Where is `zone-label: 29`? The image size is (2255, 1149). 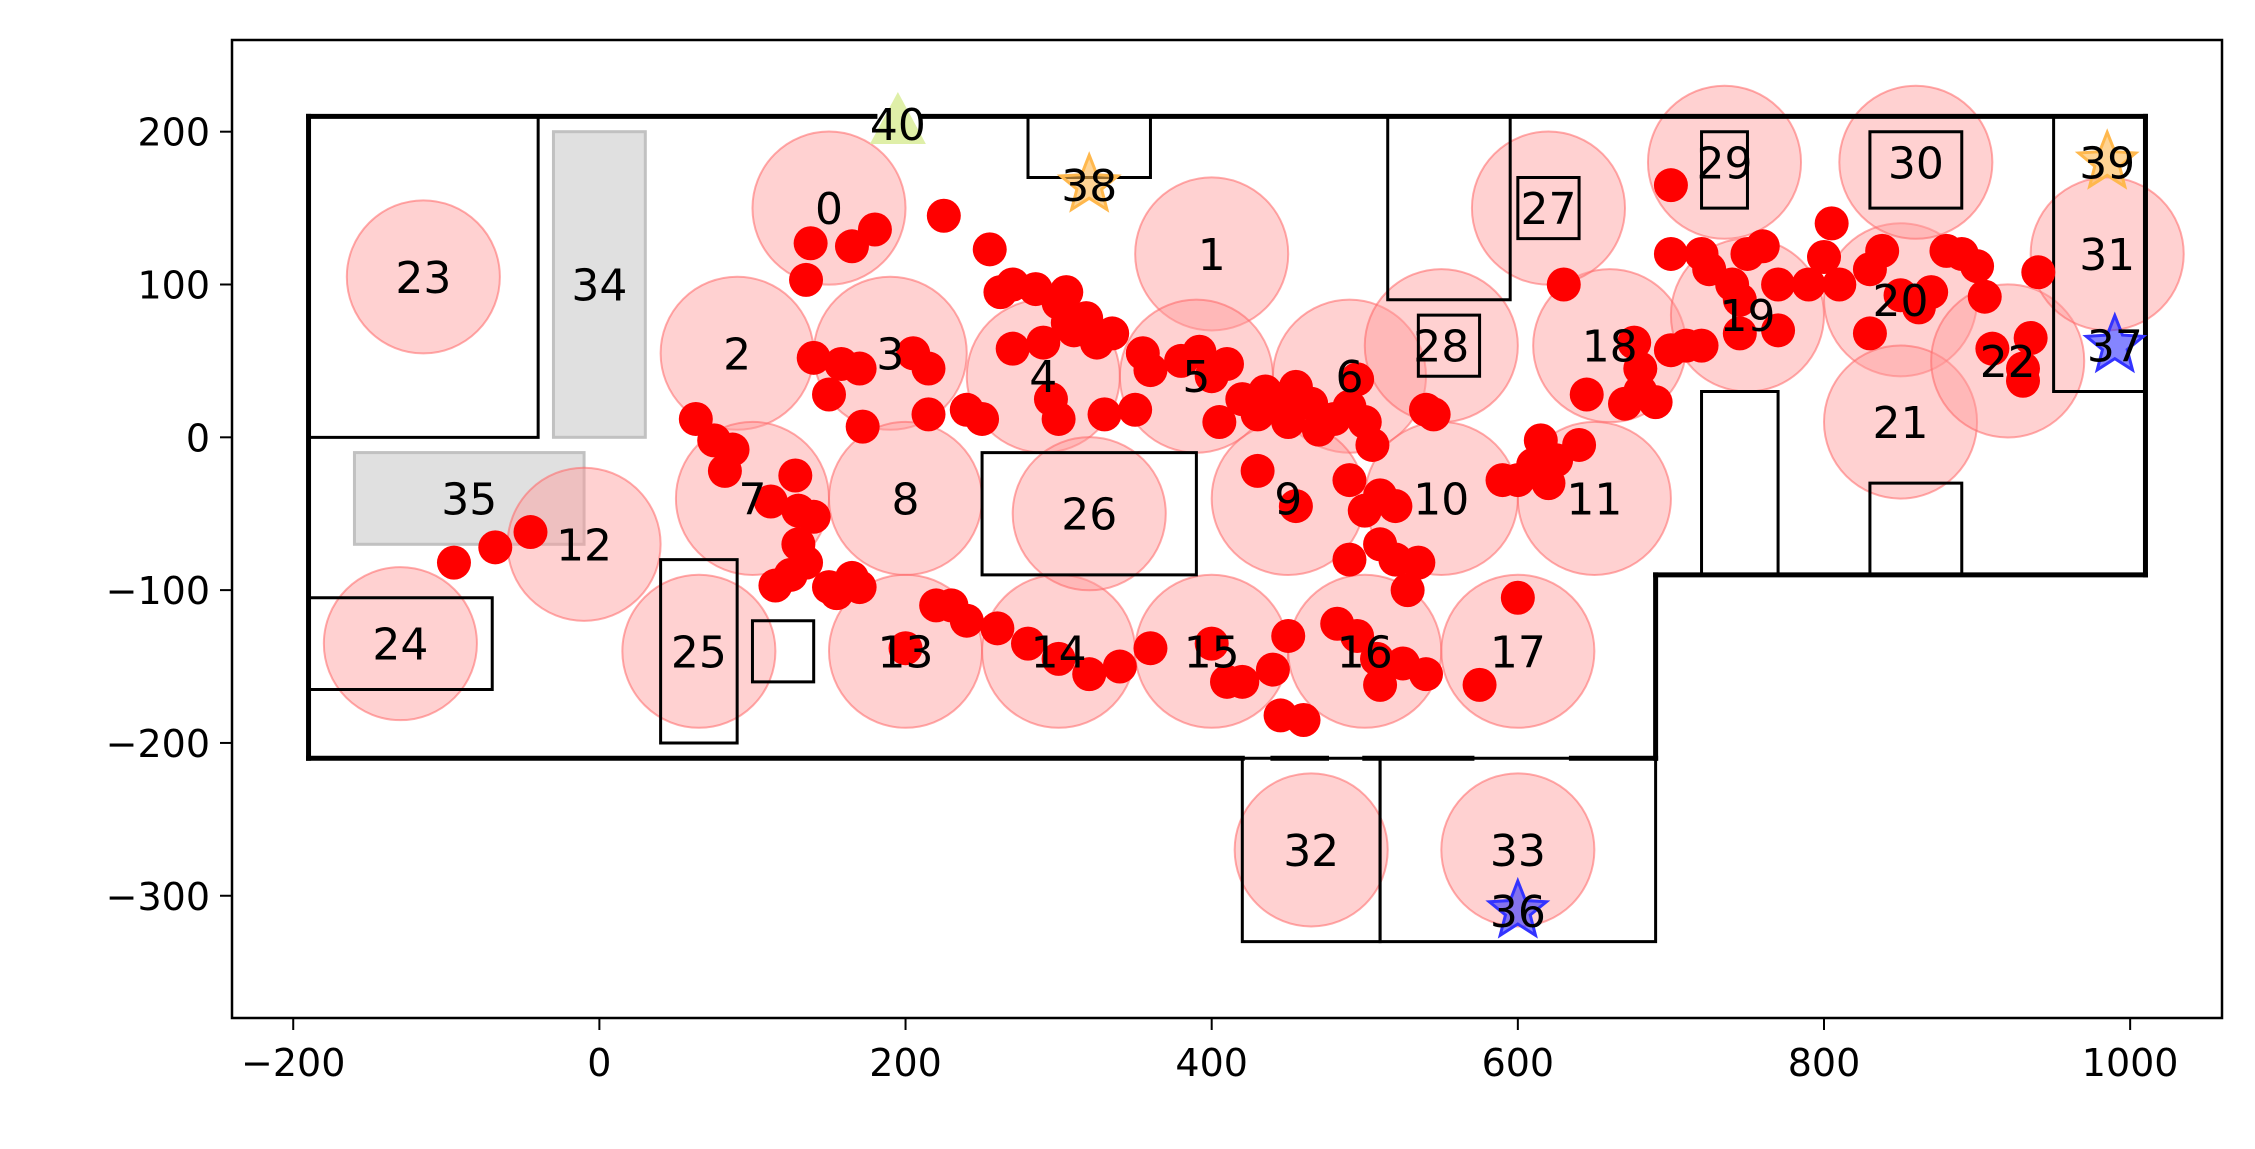
zone-label: 29 is located at coordinates (1725, 163).